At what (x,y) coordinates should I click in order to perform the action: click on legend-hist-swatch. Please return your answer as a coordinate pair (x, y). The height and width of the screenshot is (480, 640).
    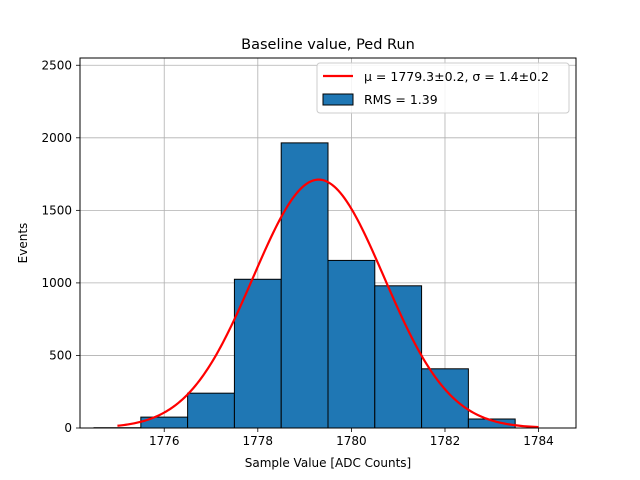
    Looking at the image, I should click on (338, 99).